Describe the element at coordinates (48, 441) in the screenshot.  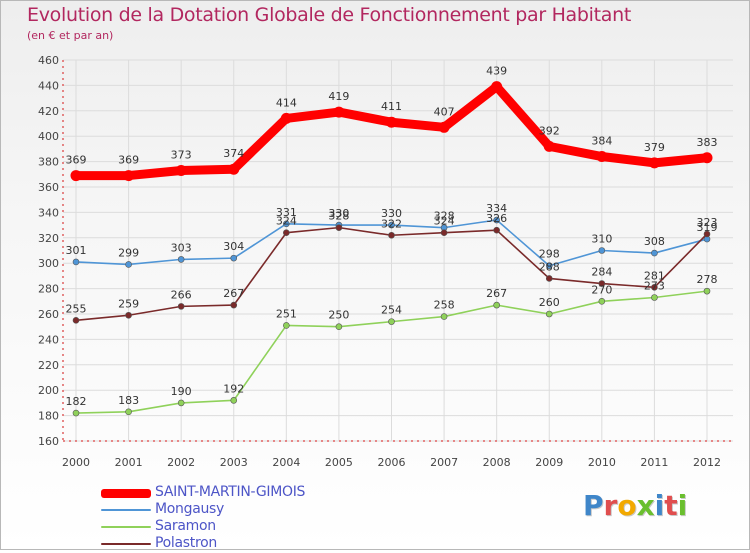
I see `y-tick-label: 160` at that location.